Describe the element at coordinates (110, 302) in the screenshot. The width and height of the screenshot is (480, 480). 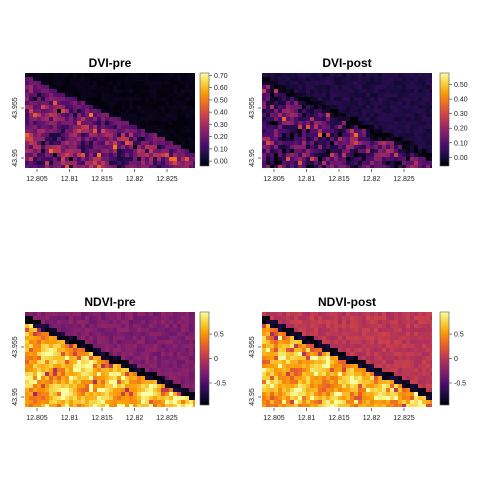
I see `panel-title: NDVI-pre` at that location.